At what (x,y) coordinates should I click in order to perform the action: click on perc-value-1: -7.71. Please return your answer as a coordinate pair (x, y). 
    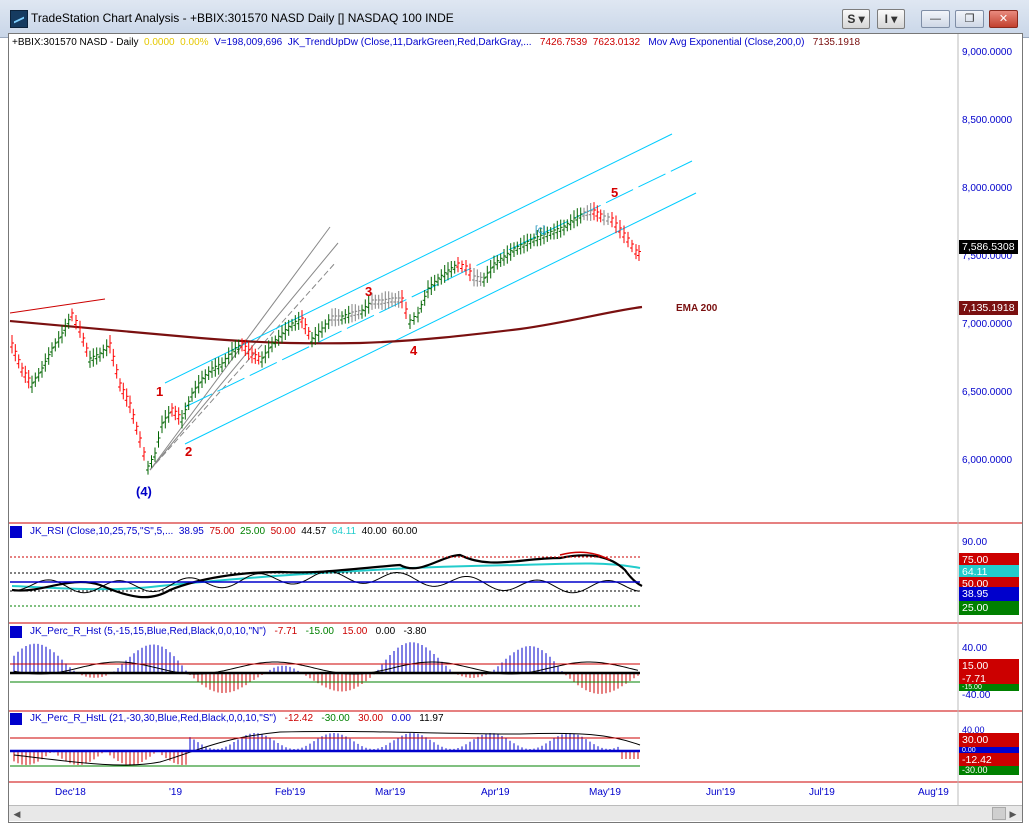
    Looking at the image, I should click on (286, 631).